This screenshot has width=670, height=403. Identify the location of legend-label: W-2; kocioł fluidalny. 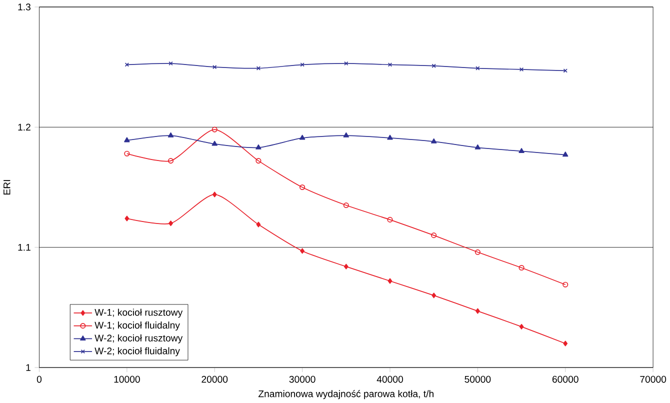
(137, 351).